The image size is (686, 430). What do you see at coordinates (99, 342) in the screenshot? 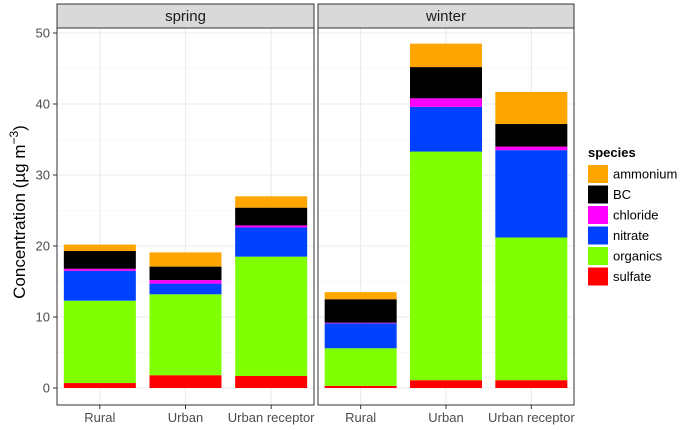
I see `bar-spring-rural-organics` at bounding box center [99, 342].